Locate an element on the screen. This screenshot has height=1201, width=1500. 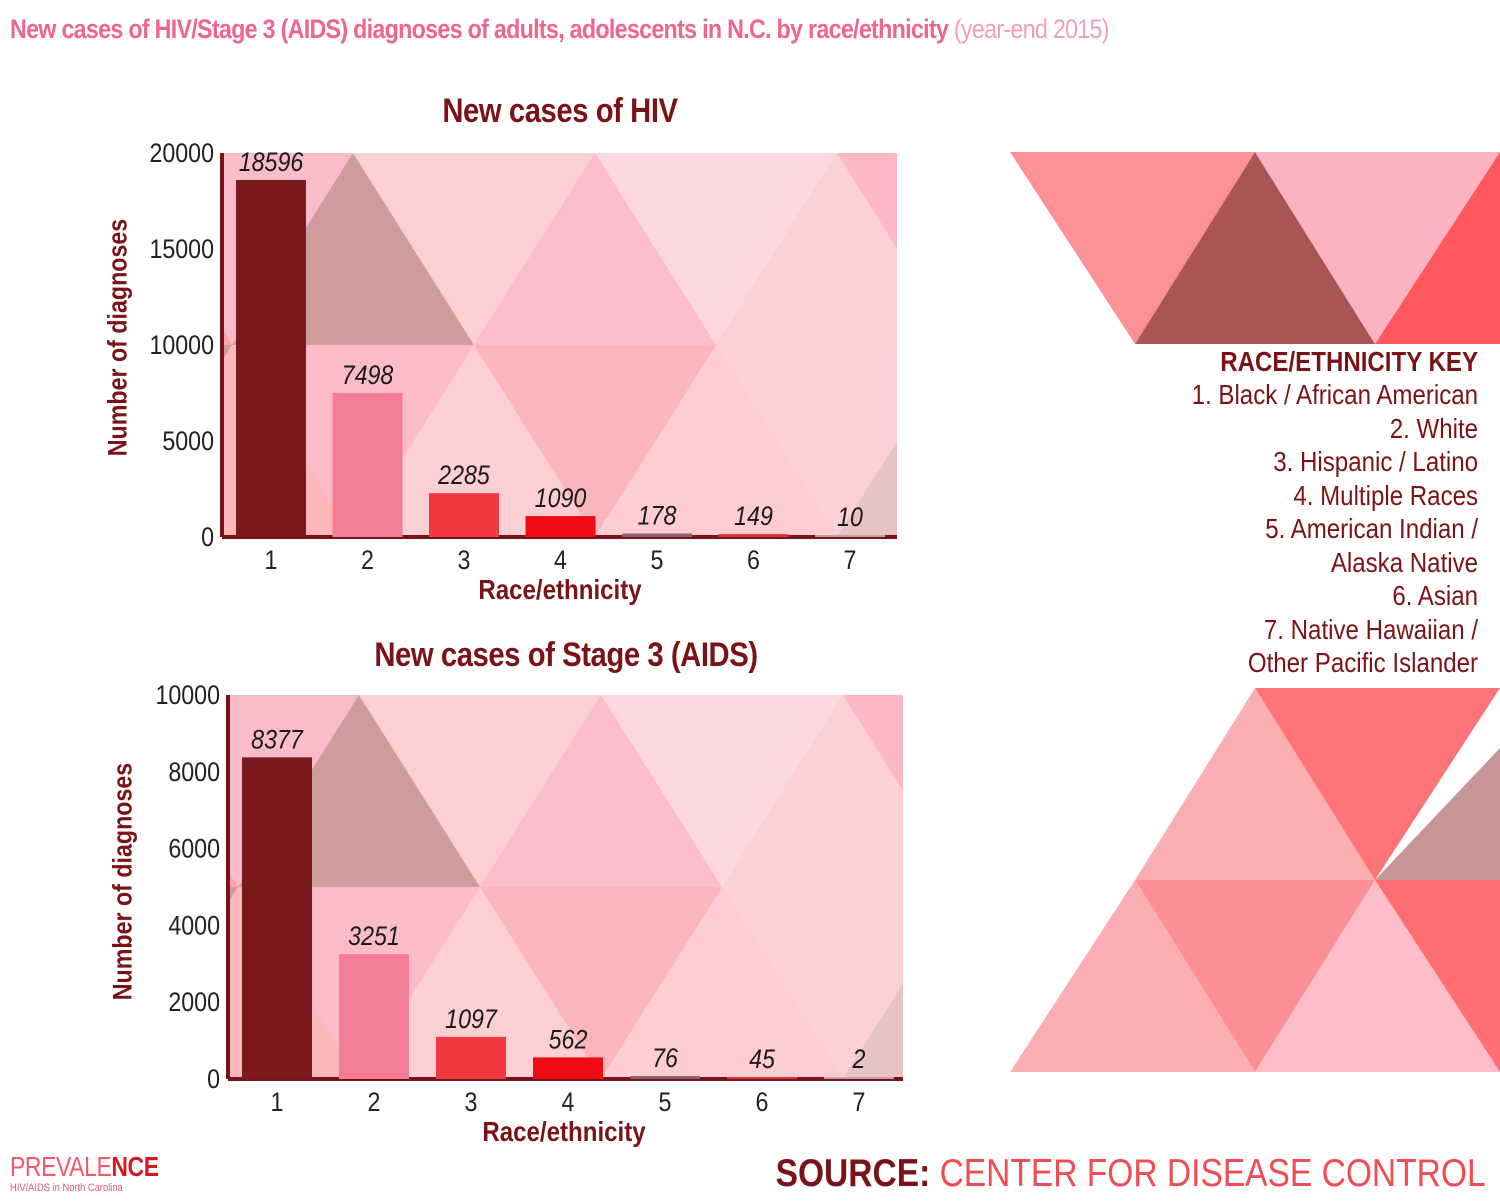
source-credit: SOURCE: CENTER FOR DISEASE CONTROL is located at coordinates (1131, 1174).